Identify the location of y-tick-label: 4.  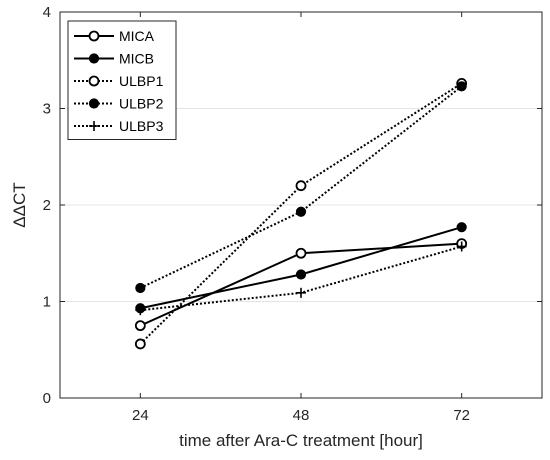
(47, 12).